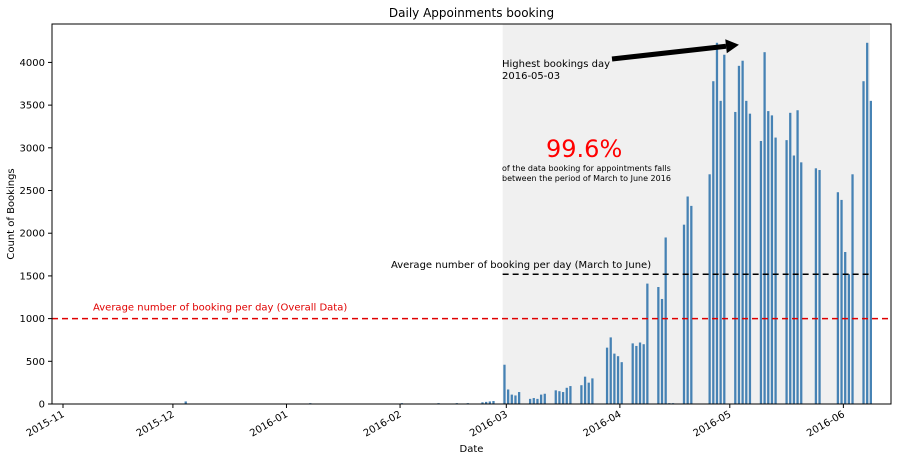 This screenshot has width=897, height=461. Describe the element at coordinates (32, 191) in the screenshot. I see `y-tick-label: 2500` at that location.